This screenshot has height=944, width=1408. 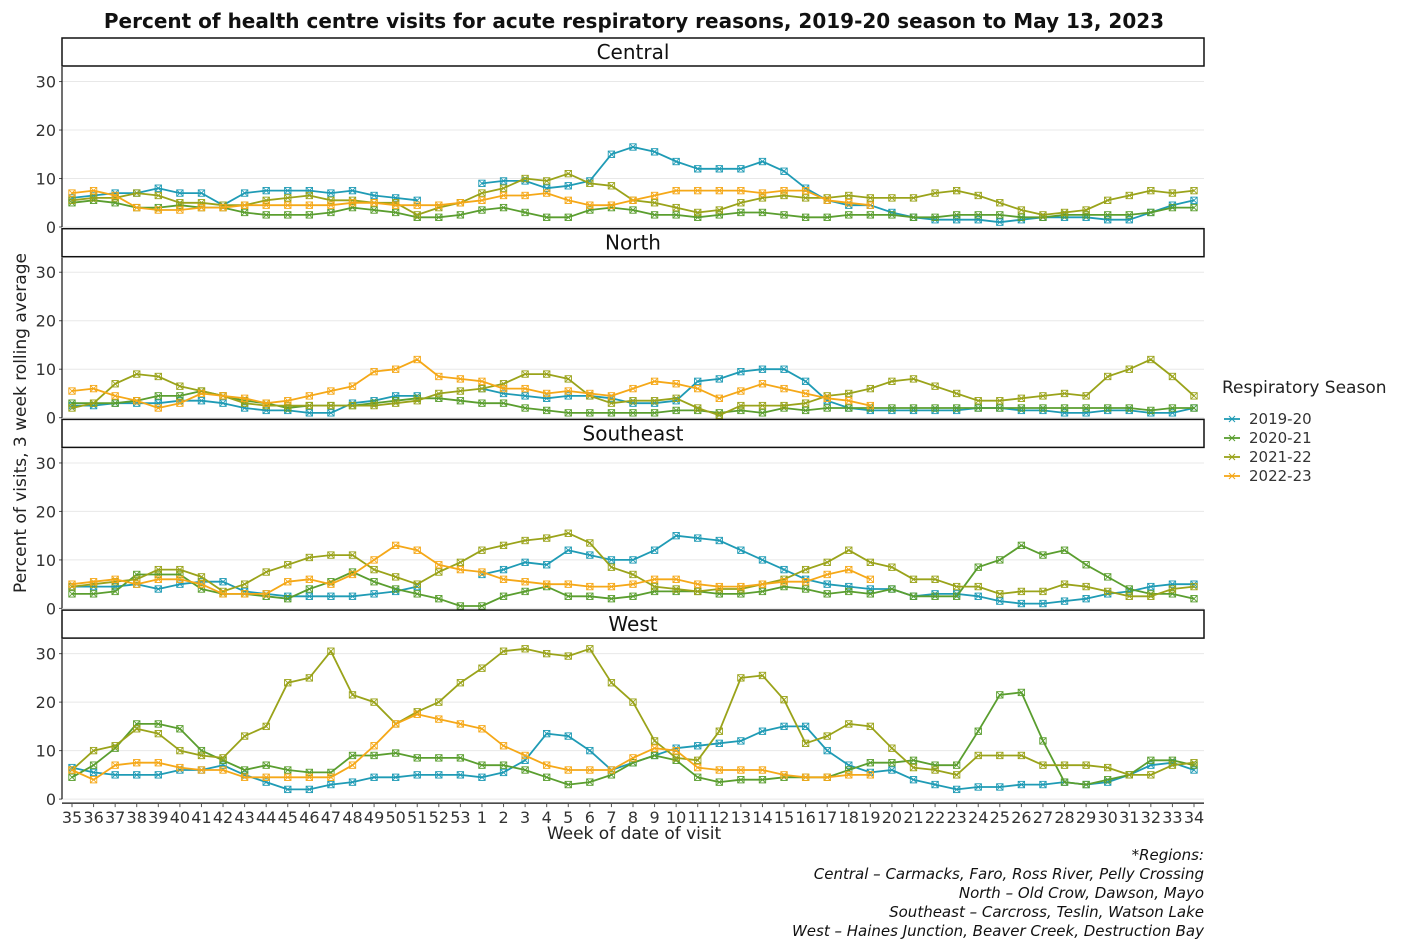 What do you see at coordinates (1232, 438) in the screenshot?
I see `legend-swatch-marker` at bounding box center [1232, 438].